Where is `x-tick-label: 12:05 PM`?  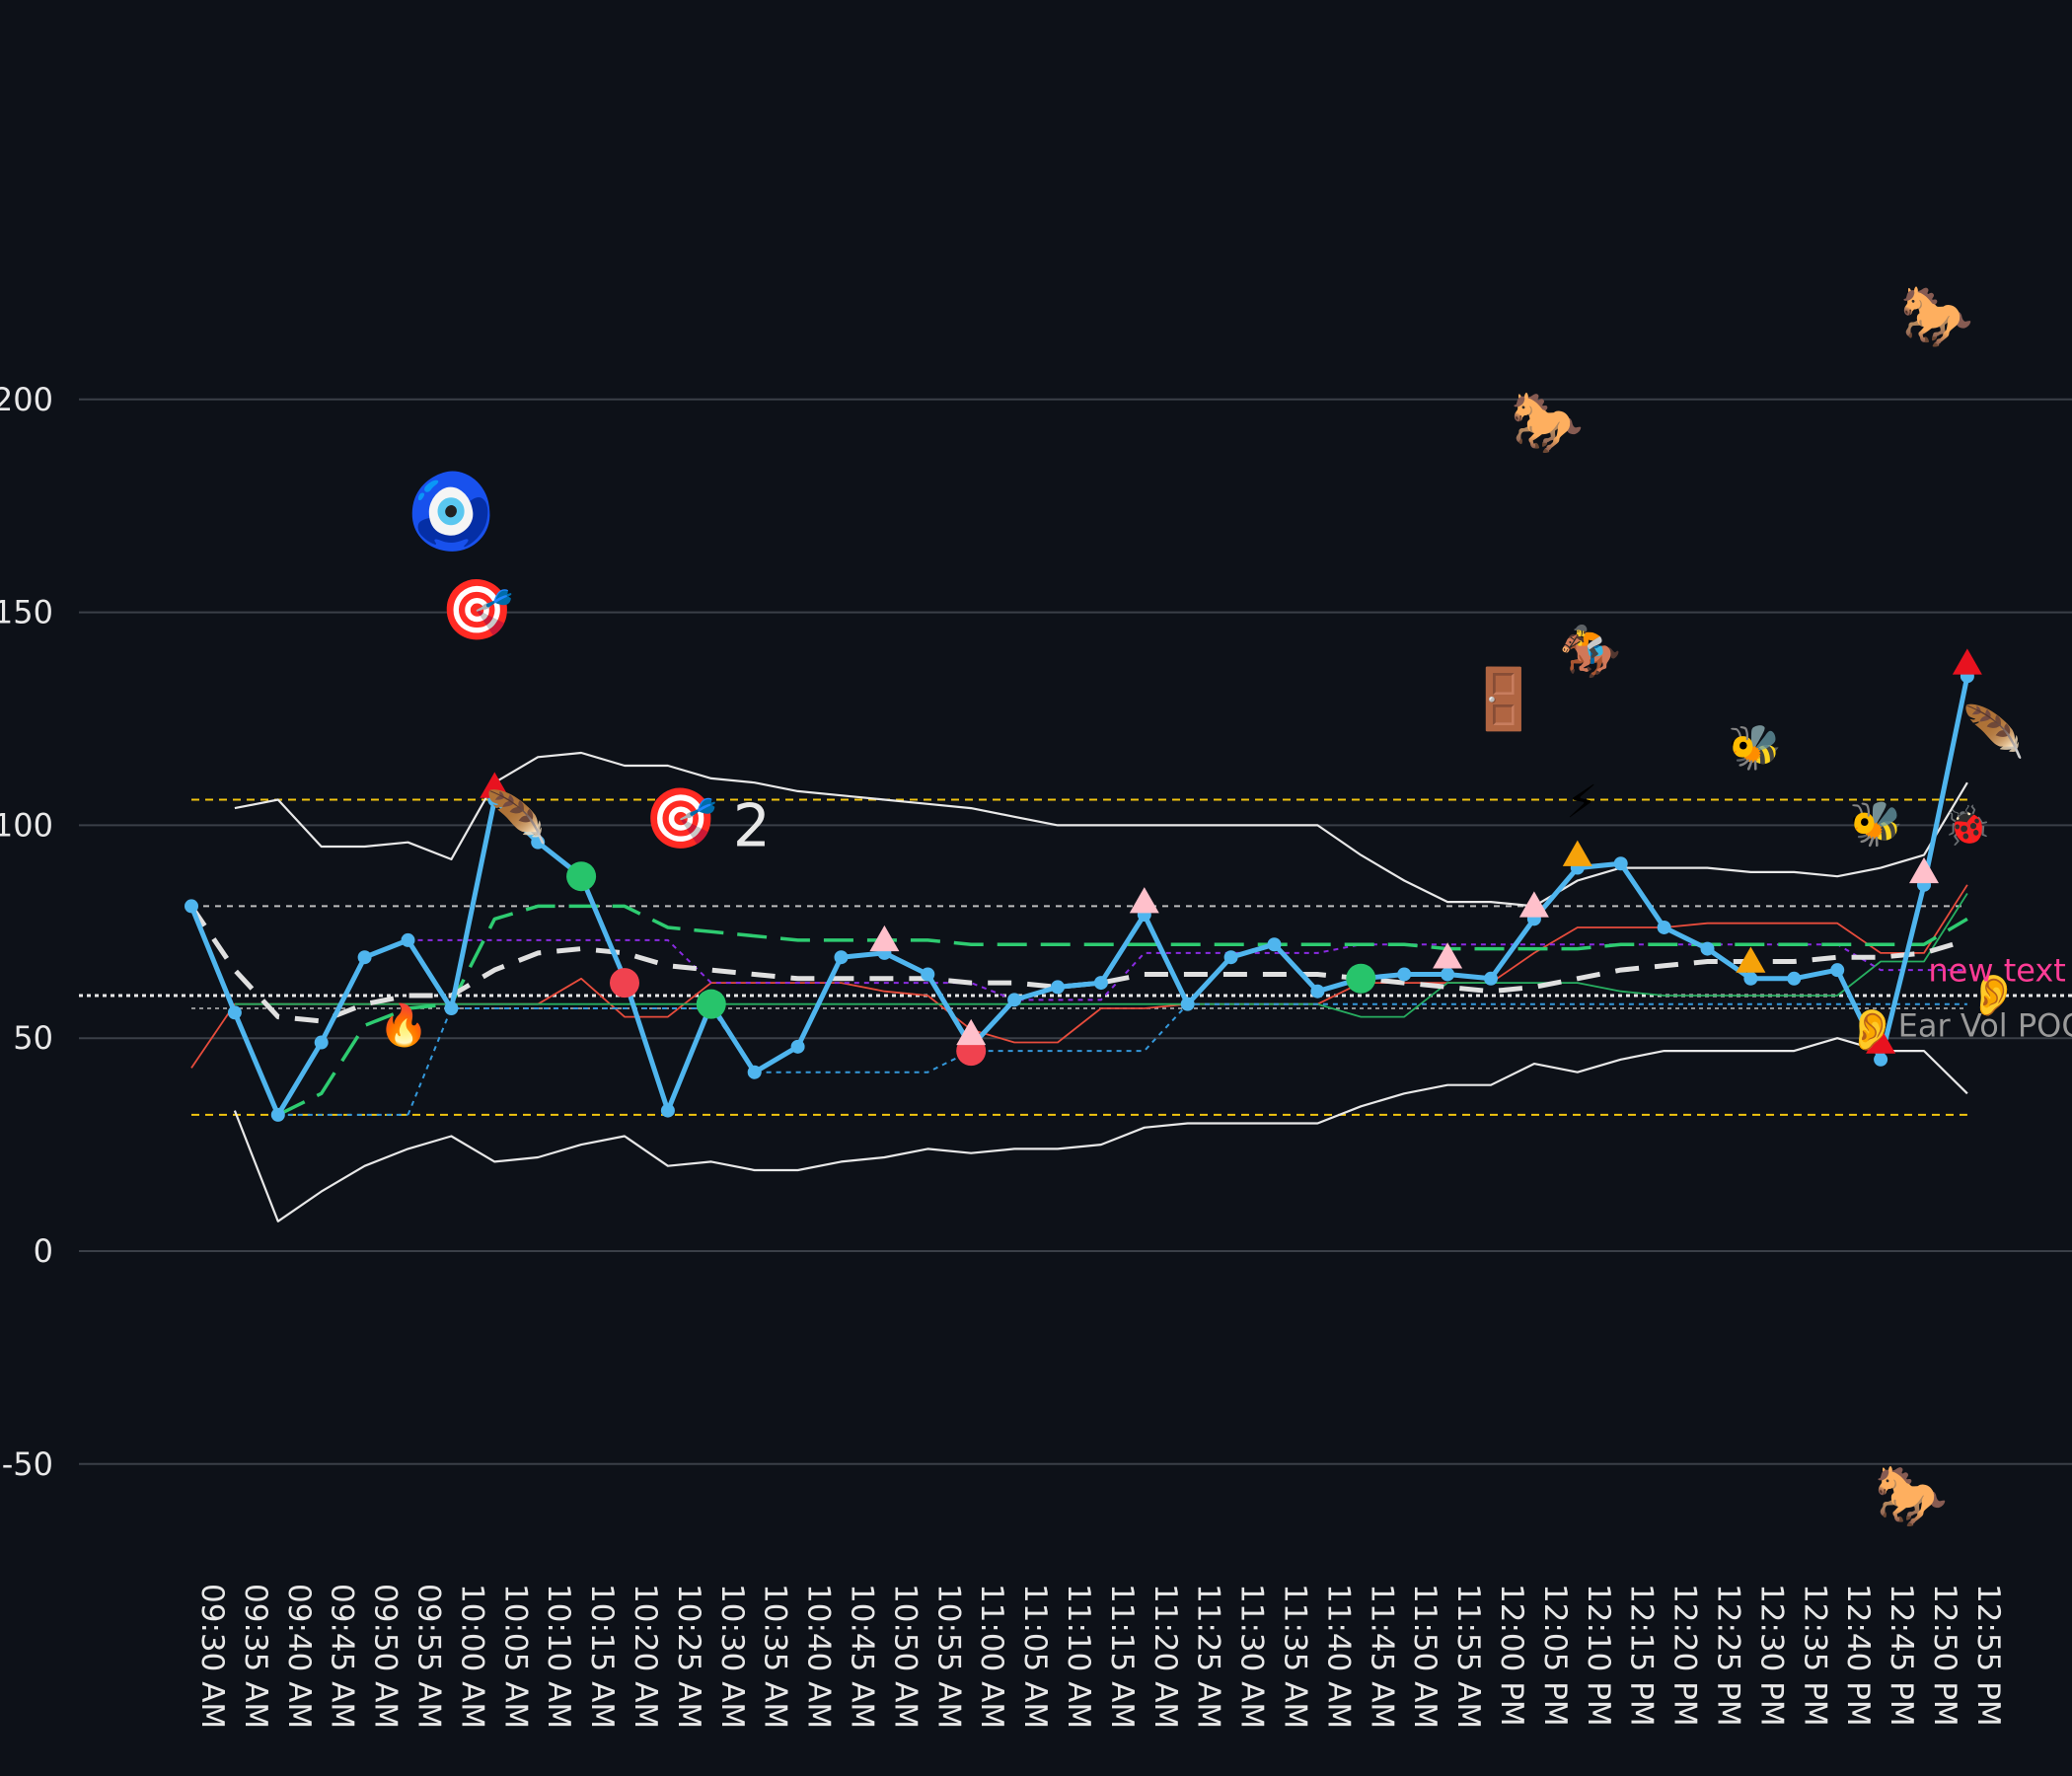 x-tick-label: 12:05 PM is located at coordinates (1555, 1655).